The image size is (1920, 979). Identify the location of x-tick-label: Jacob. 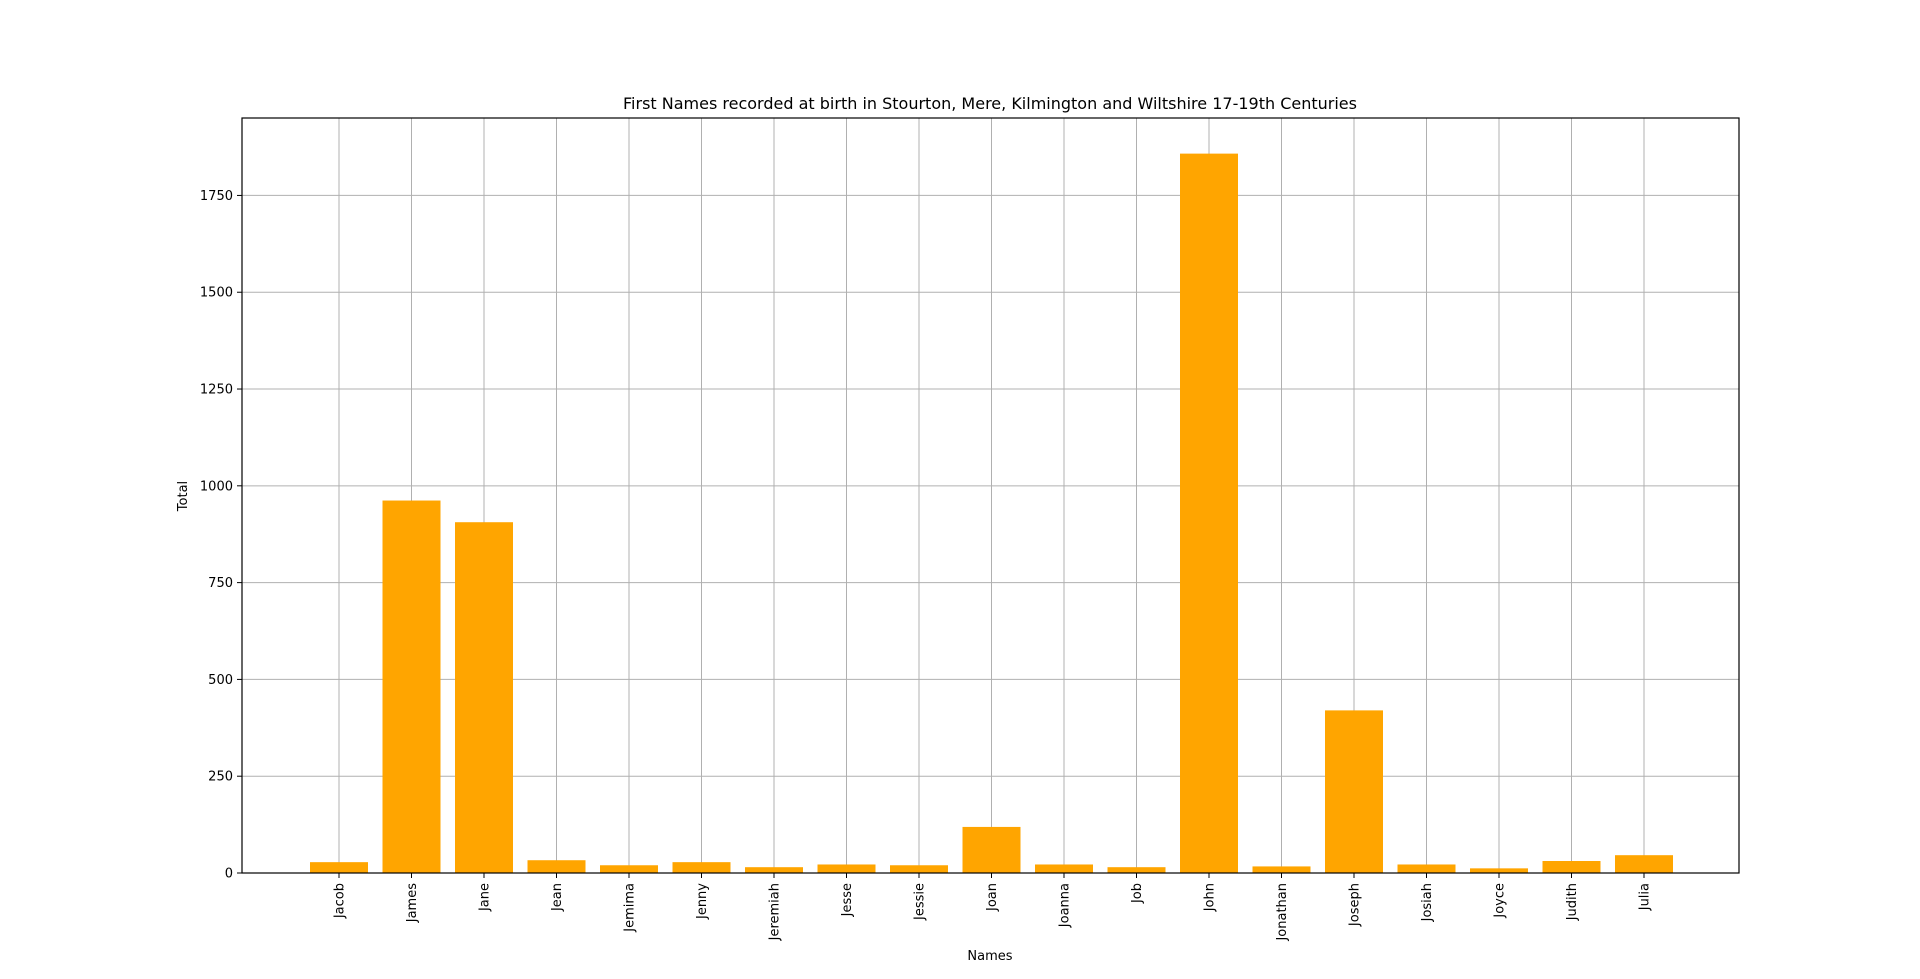
(340, 901).